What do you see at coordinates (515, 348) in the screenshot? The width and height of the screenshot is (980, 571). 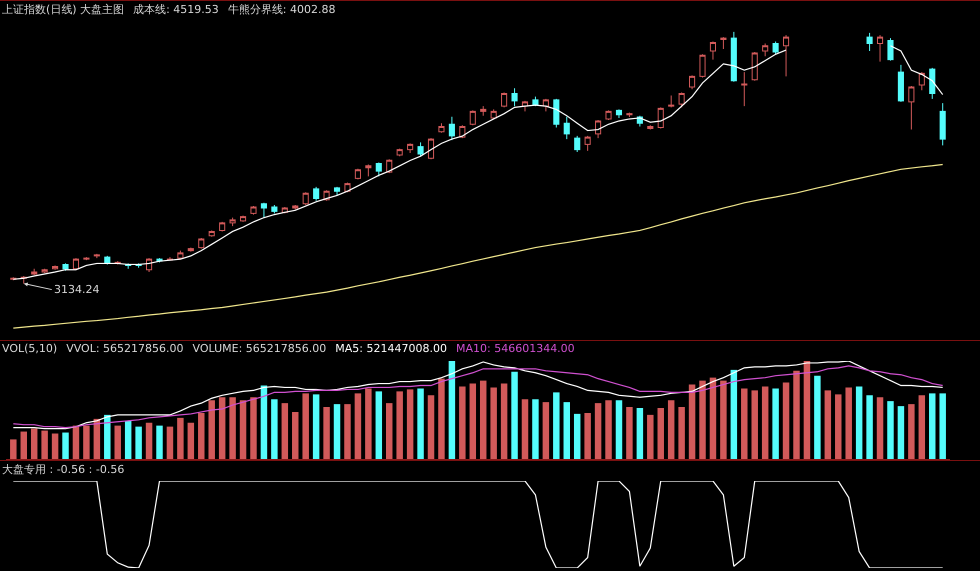 I see `text: MA10: 546601344.00` at bounding box center [515, 348].